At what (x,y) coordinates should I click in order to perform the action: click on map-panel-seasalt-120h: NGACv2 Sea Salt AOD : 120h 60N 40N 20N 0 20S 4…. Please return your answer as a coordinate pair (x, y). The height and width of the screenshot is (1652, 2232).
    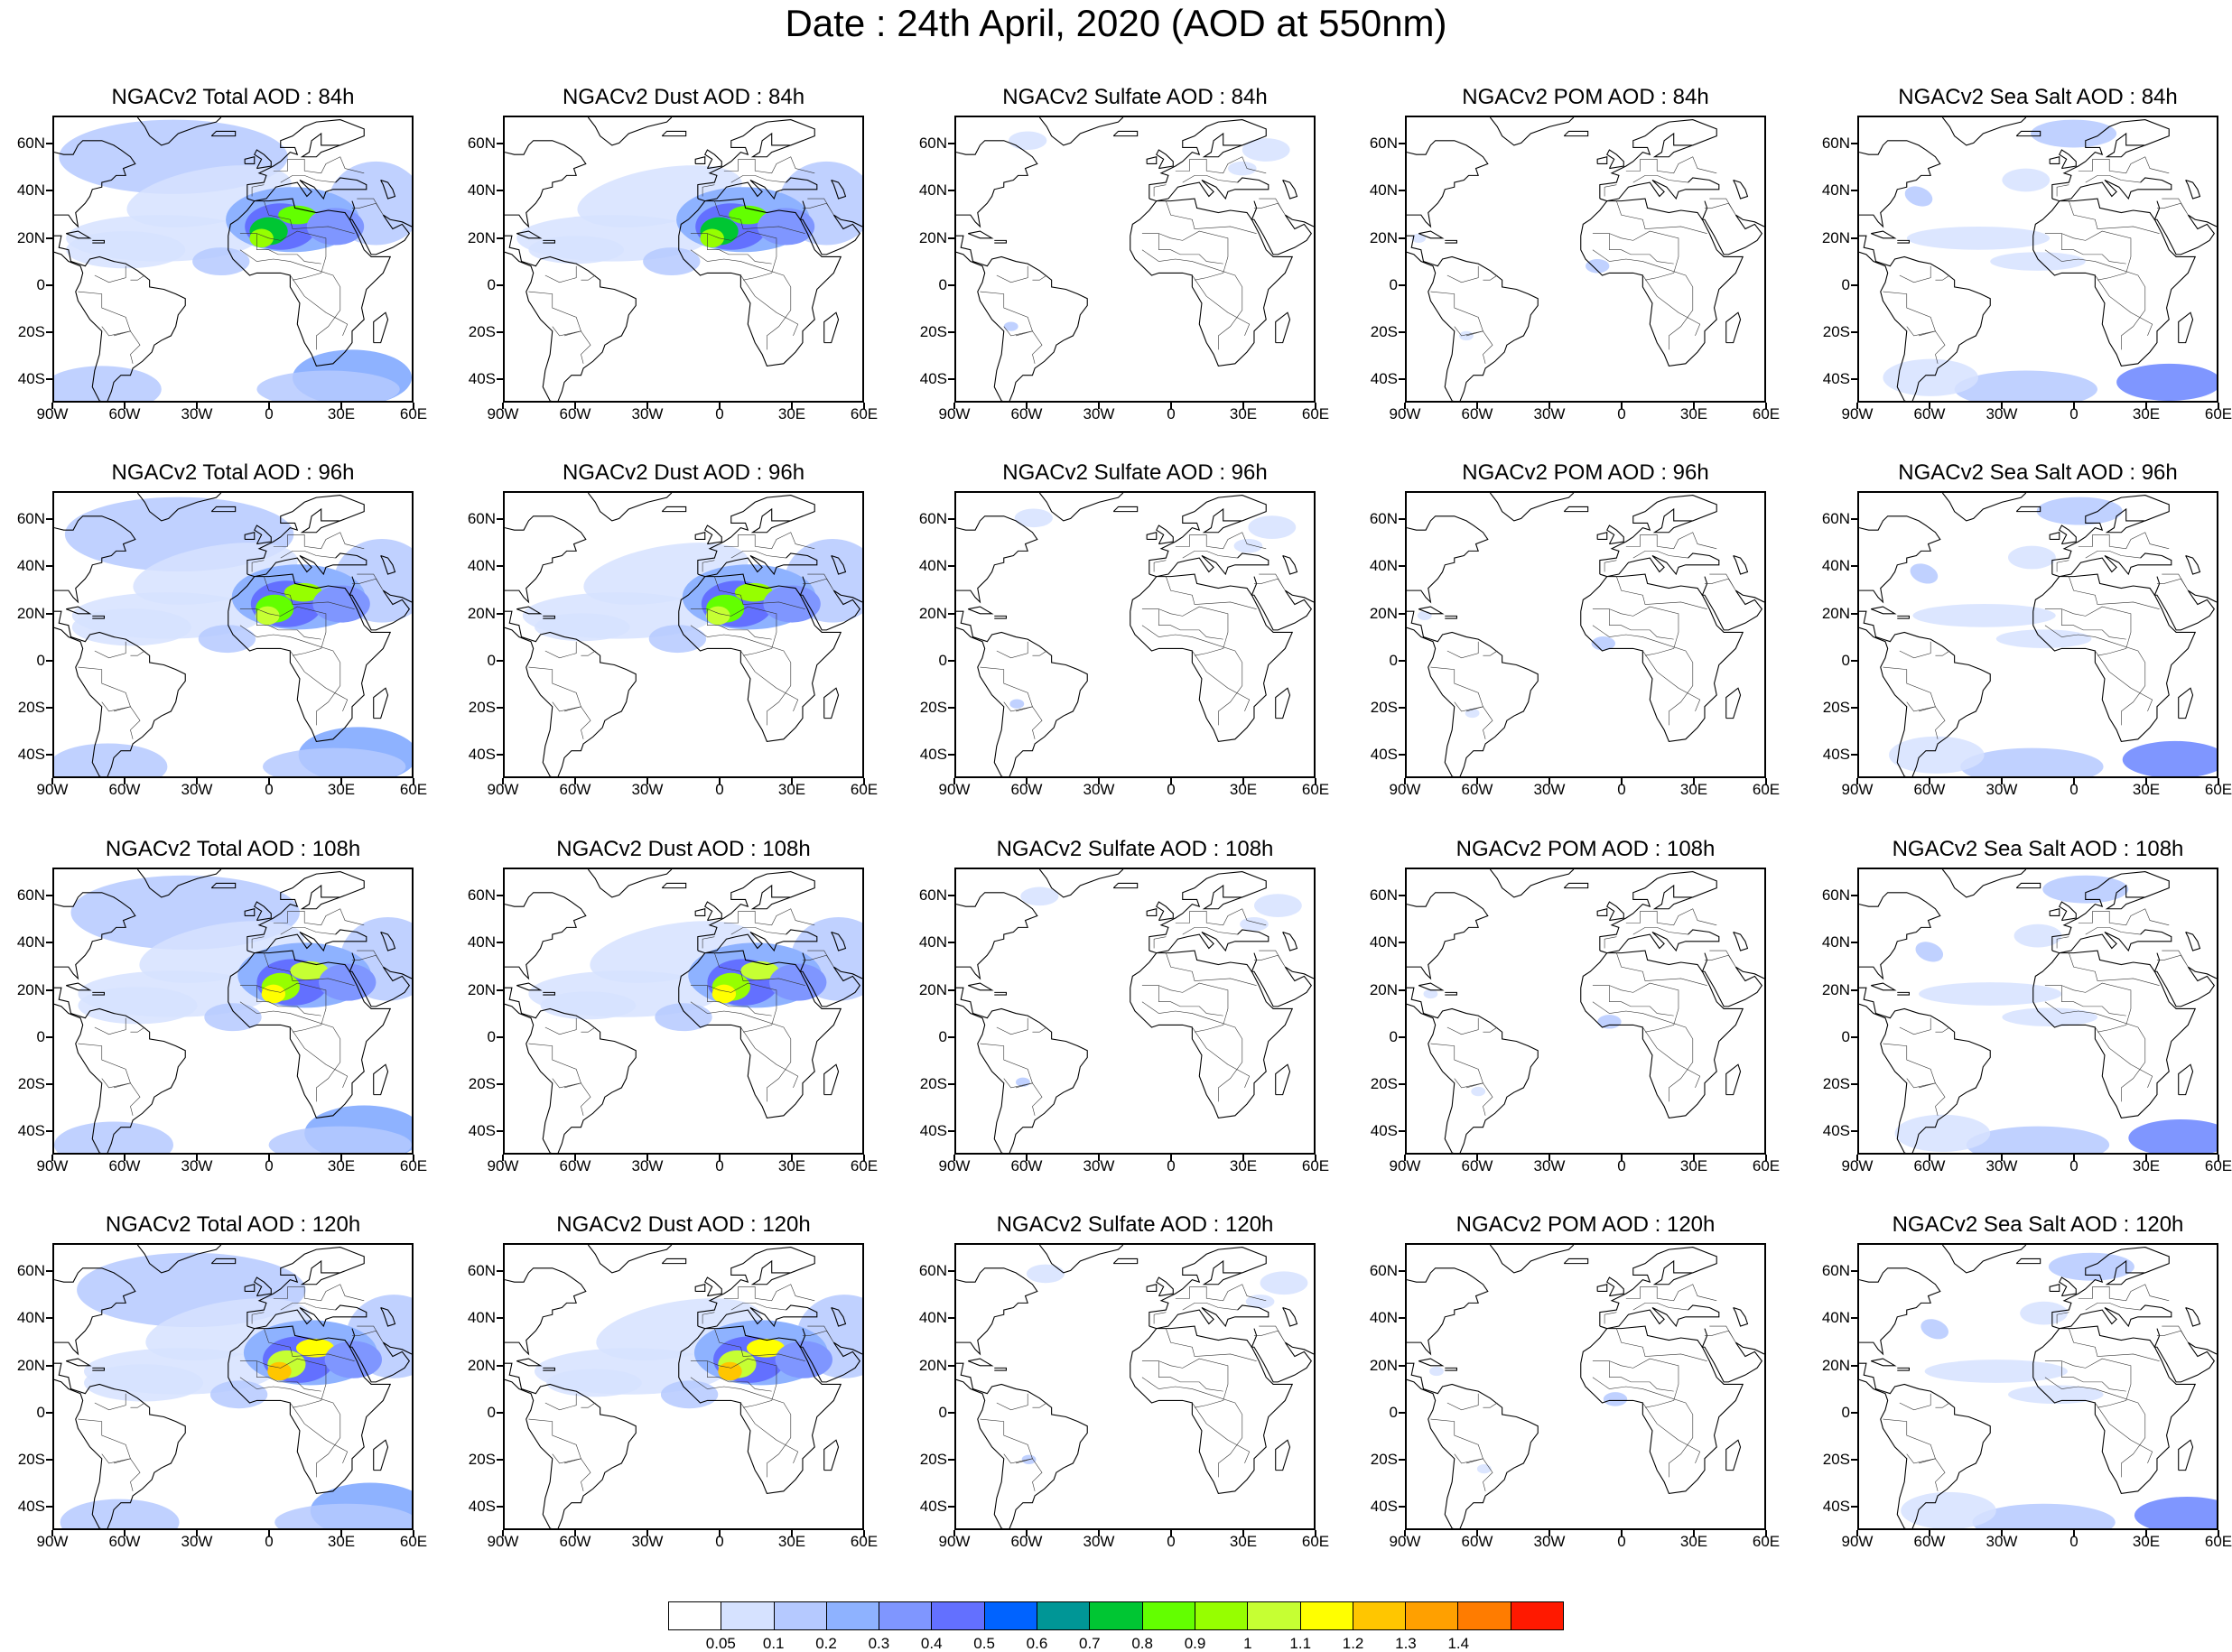
    Looking at the image, I should click on (2027, 1381).